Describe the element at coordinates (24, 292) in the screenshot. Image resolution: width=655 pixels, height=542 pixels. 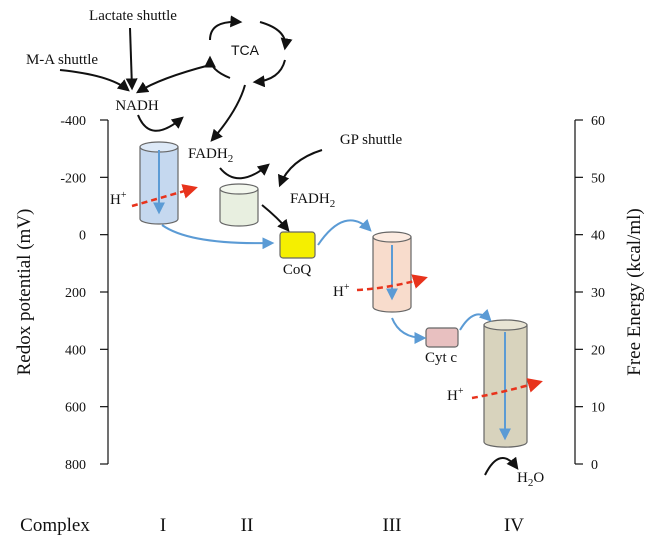
I see `left-axis-label: Redox potential (mV)` at that location.